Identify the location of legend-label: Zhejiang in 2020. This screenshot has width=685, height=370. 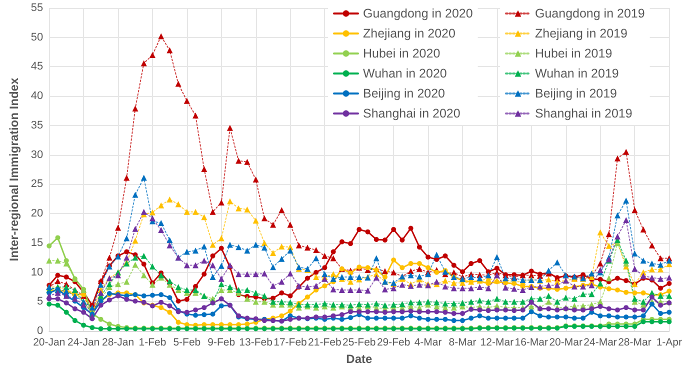
(409, 33).